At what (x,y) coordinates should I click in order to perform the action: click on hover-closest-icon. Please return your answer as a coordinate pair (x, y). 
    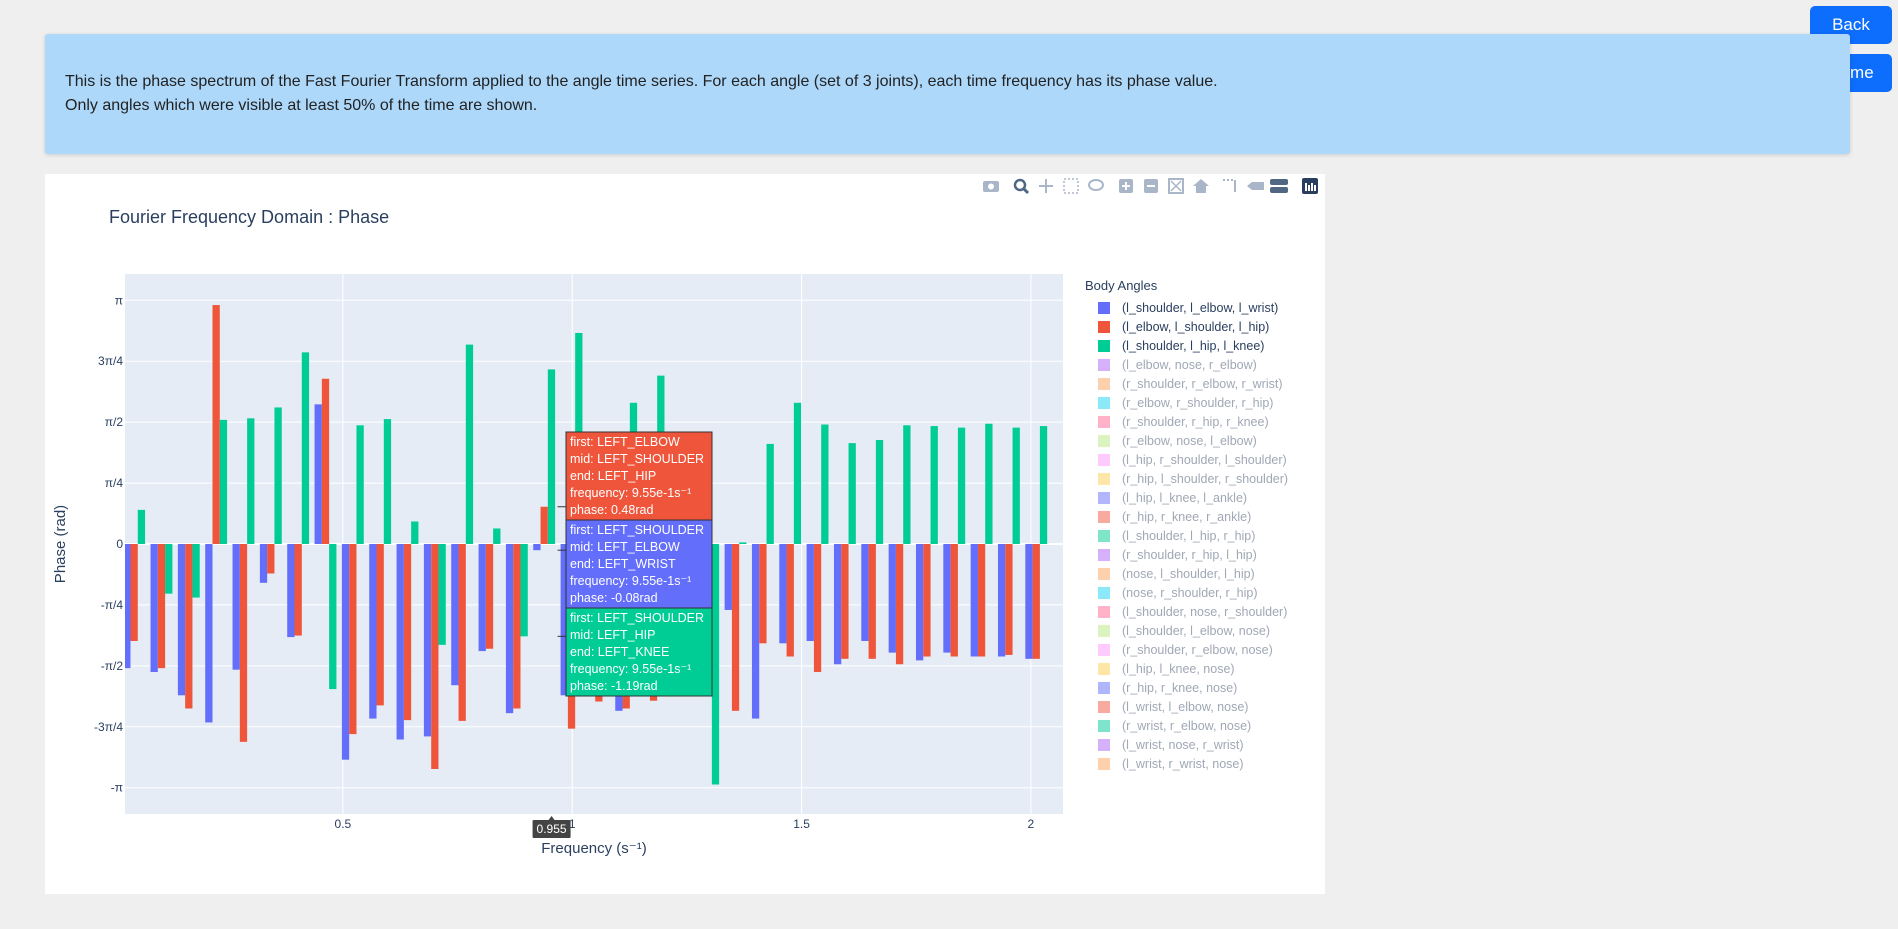
    Looking at the image, I should click on (1255, 186).